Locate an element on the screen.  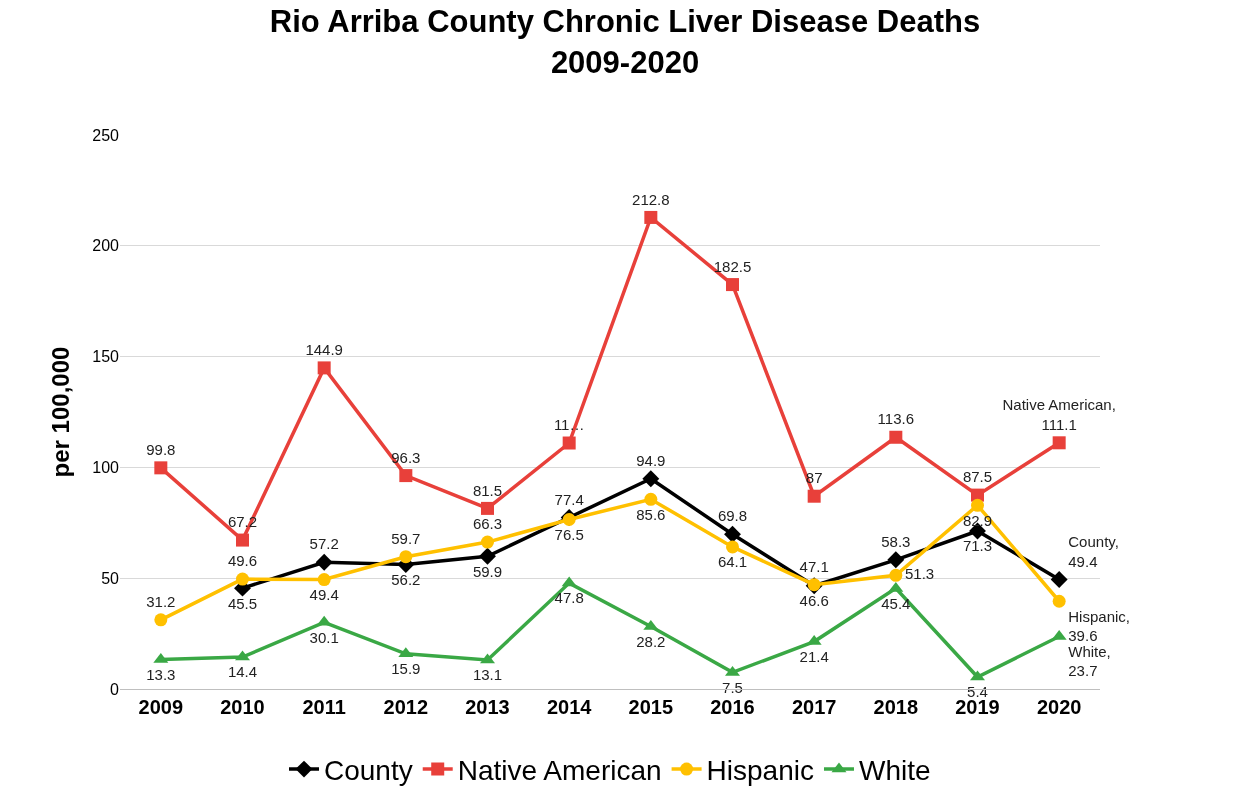
x-tick-label: 2013 is located at coordinates (487, 707).